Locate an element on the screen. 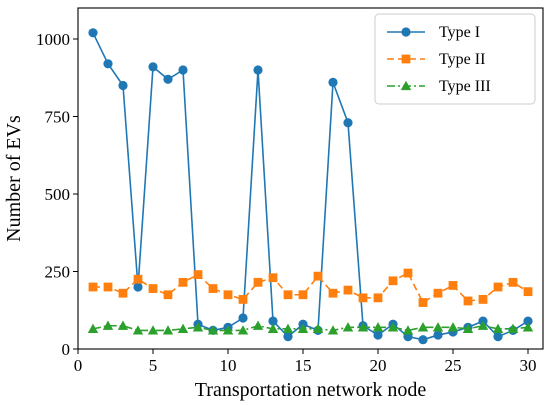 Image resolution: width=550 pixels, height=405 pixels. legend-marker-type-i is located at coordinates (406, 32).